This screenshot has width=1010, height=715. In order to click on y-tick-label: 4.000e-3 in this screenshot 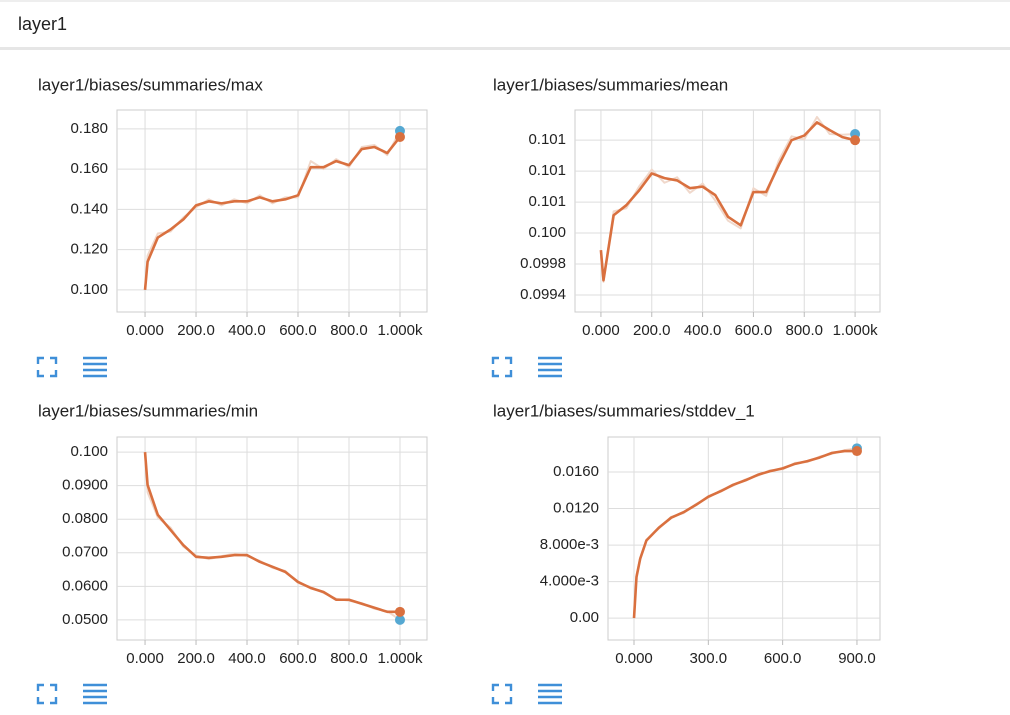, I will do `click(569, 581)`.